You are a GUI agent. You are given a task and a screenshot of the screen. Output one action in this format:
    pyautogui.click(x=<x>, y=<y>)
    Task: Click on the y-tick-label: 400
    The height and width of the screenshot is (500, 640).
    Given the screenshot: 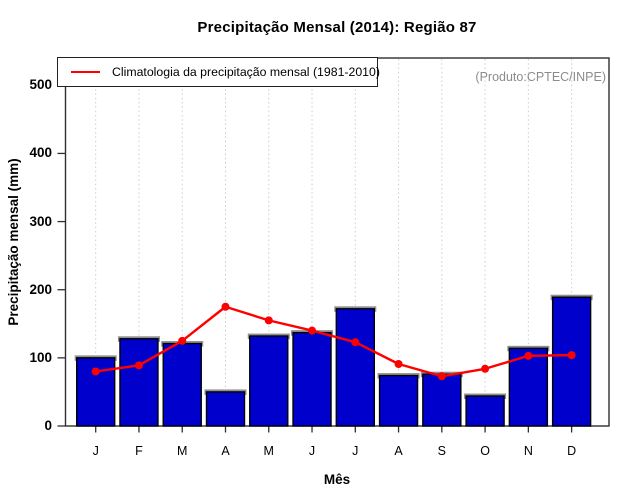 What is the action you would take?
    pyautogui.click(x=40, y=153)
    